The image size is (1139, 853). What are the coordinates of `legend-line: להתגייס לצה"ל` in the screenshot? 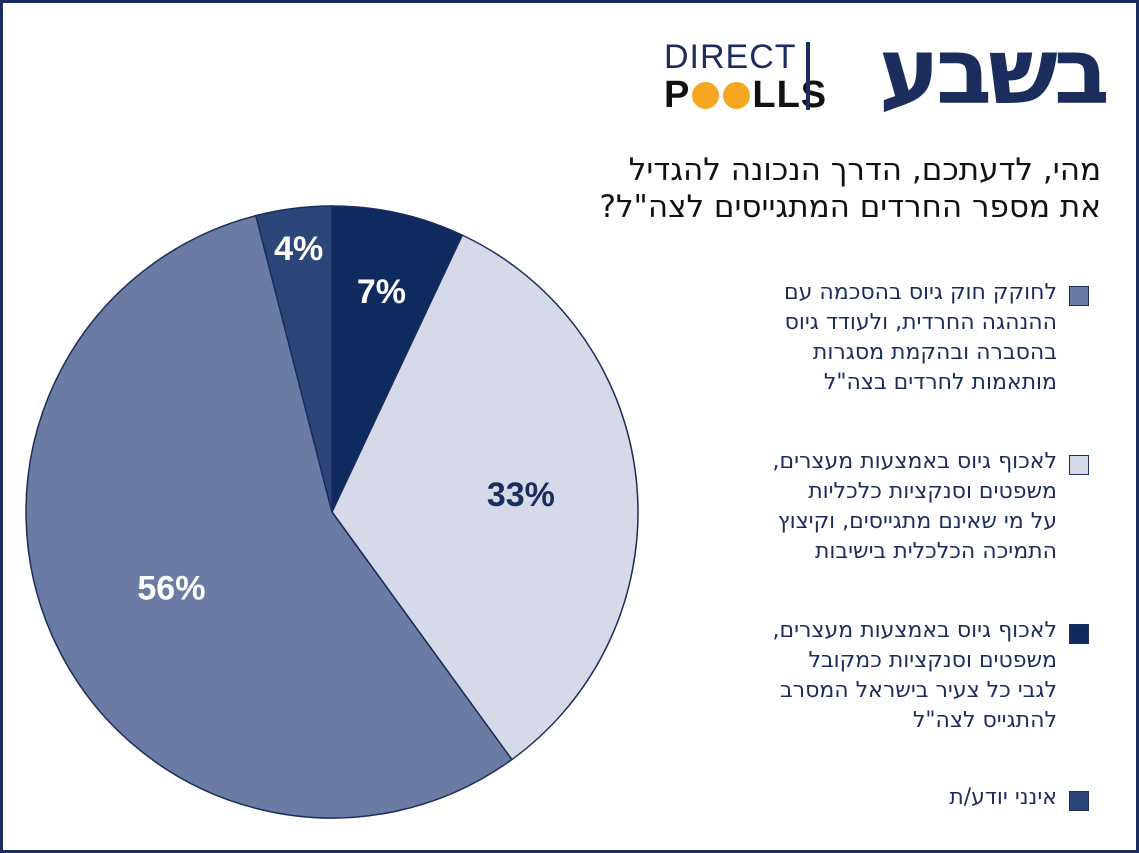 It's located at (984, 720).